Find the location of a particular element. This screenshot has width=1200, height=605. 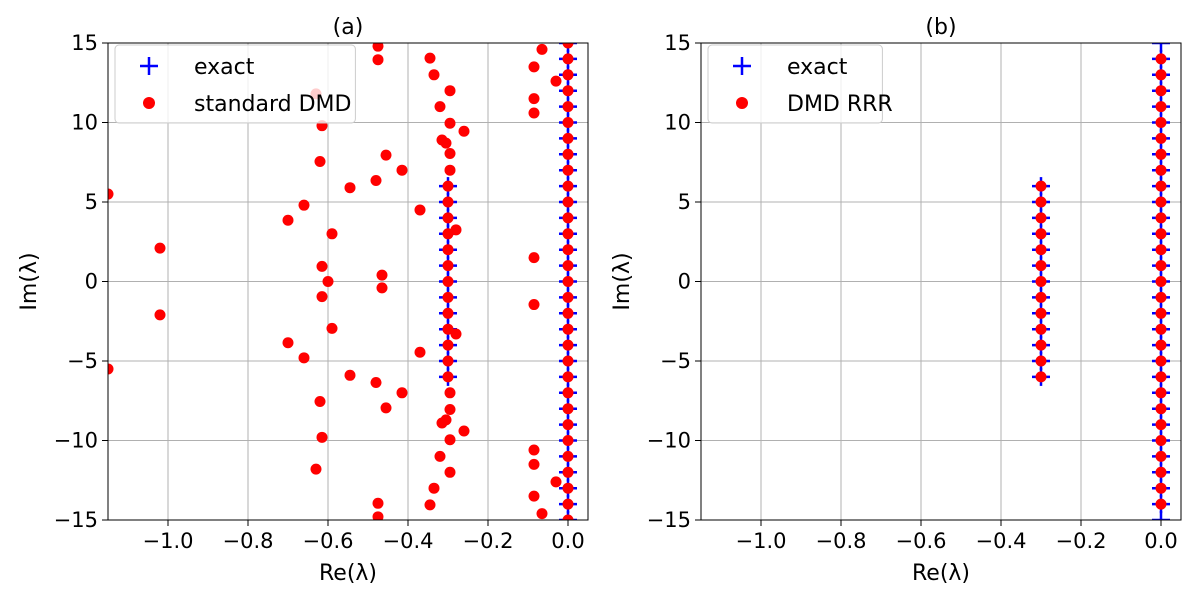

y-tick-label: −5 is located at coordinates (82, 361).